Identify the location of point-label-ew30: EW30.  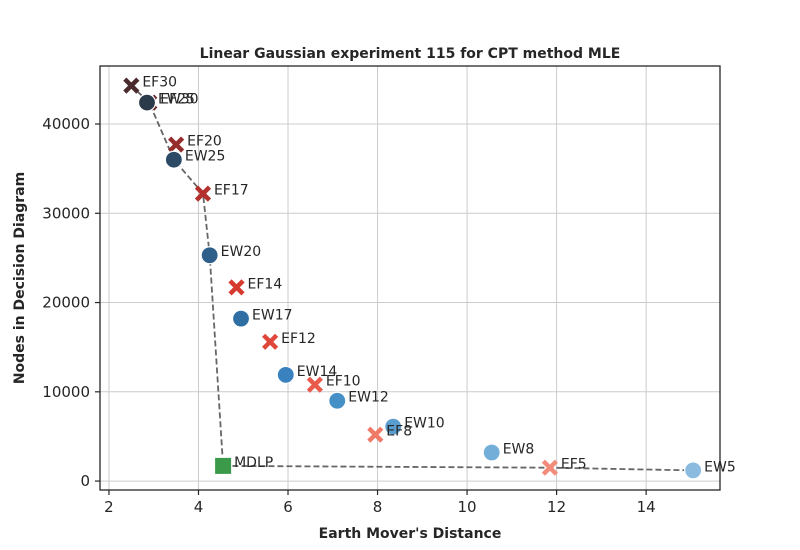
(178, 100).